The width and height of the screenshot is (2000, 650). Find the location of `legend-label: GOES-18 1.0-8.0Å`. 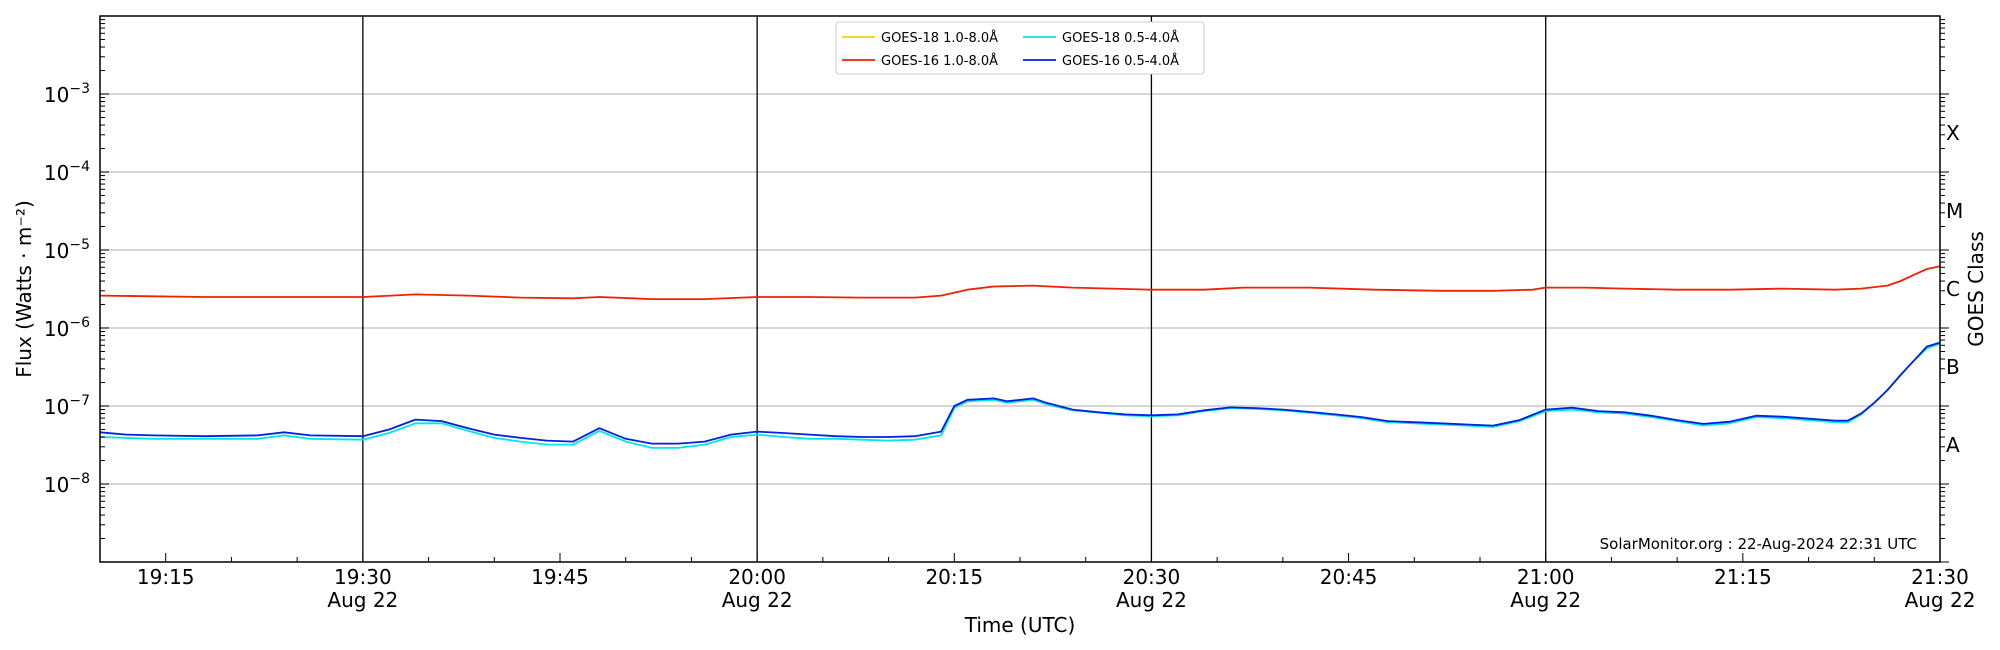

legend-label: GOES-18 1.0-8.0Å is located at coordinates (939, 38).